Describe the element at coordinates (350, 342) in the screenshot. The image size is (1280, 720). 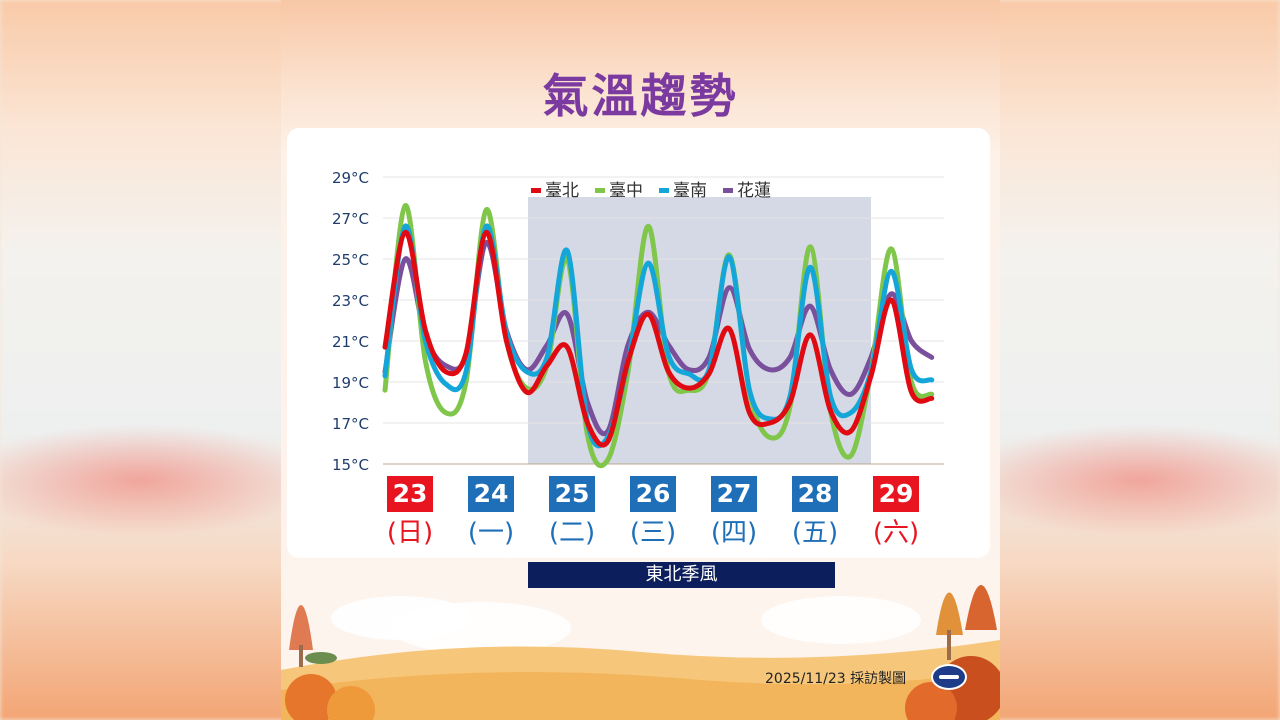
I see `y-tick-label: 21°C` at that location.